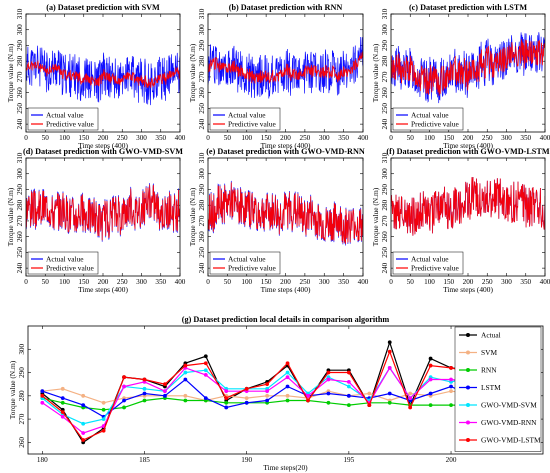 The image size is (550, 473). I want to click on legend-label: Predictive value, so click(435, 268).